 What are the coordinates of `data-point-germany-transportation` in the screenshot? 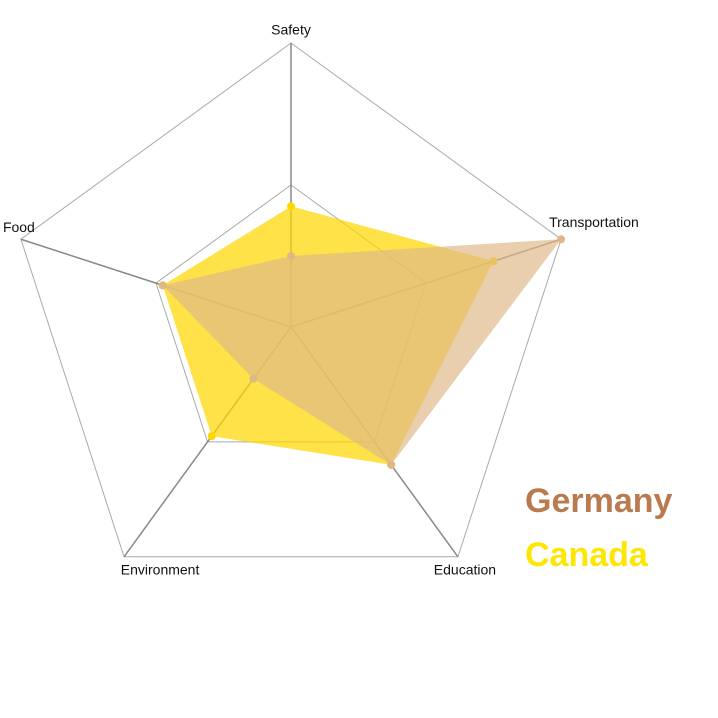 It's located at (561, 239).